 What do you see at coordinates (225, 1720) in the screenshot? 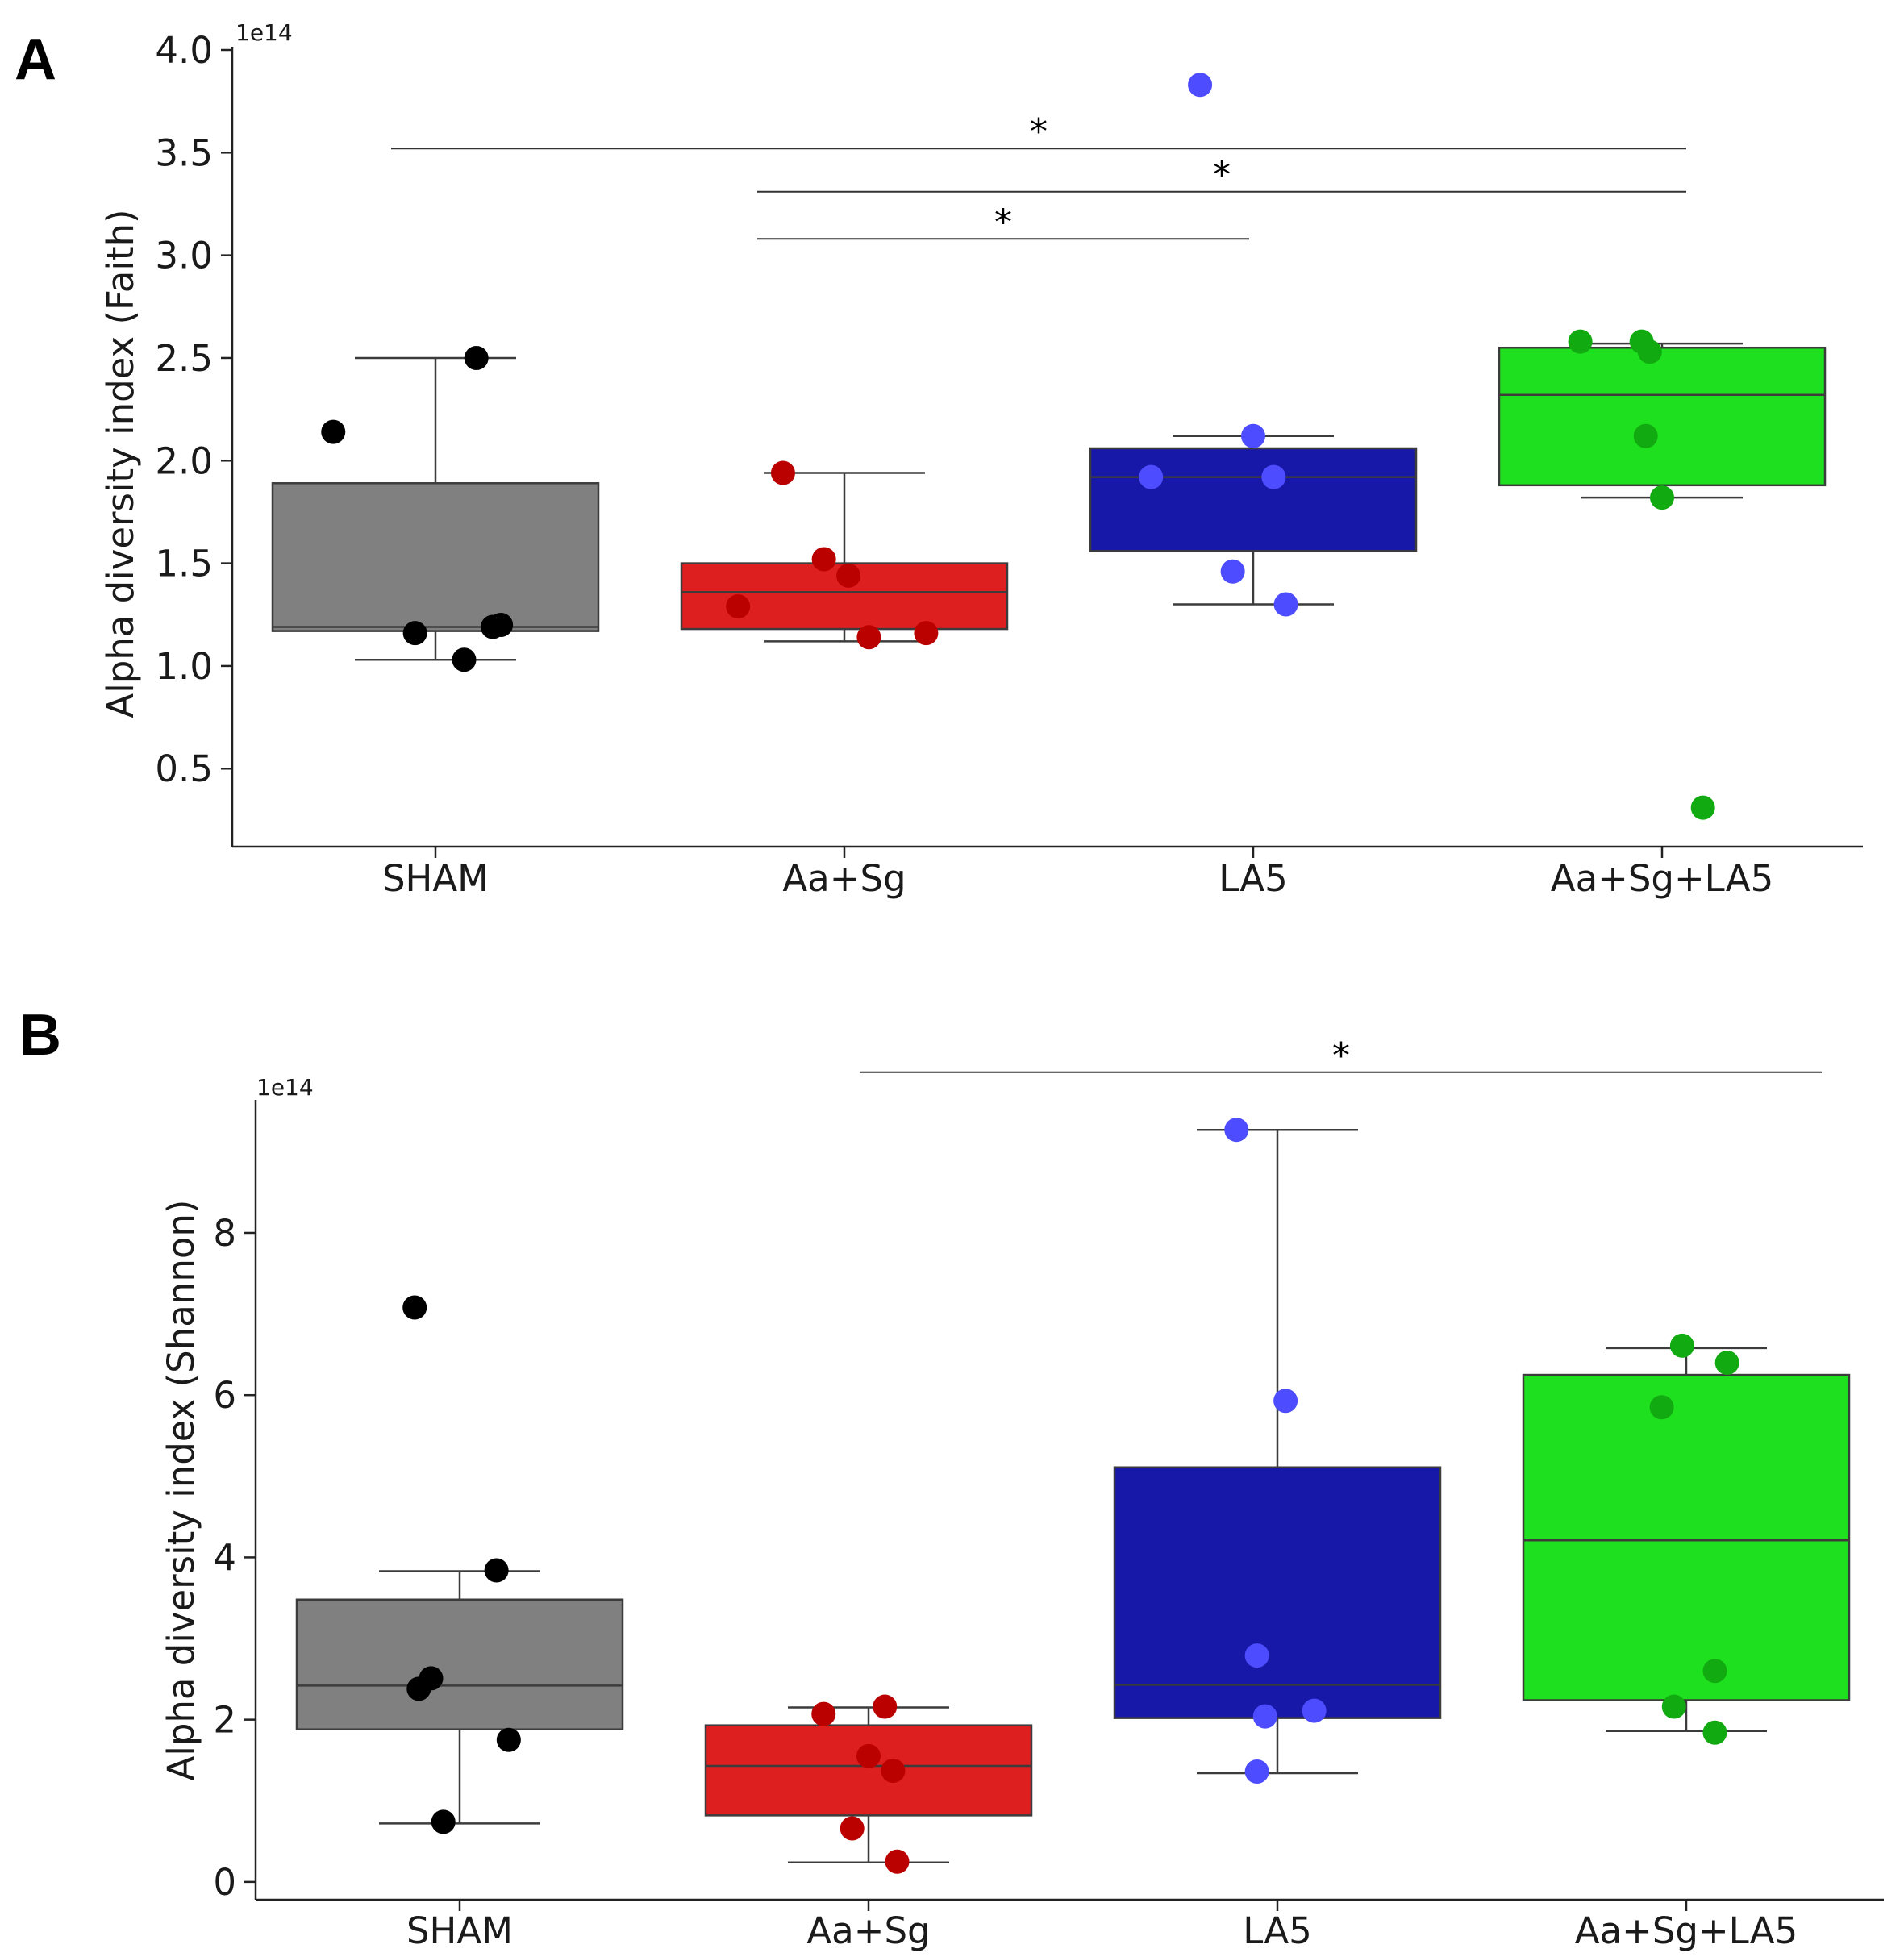
I see `y-tick-label-b: 2` at bounding box center [225, 1720].